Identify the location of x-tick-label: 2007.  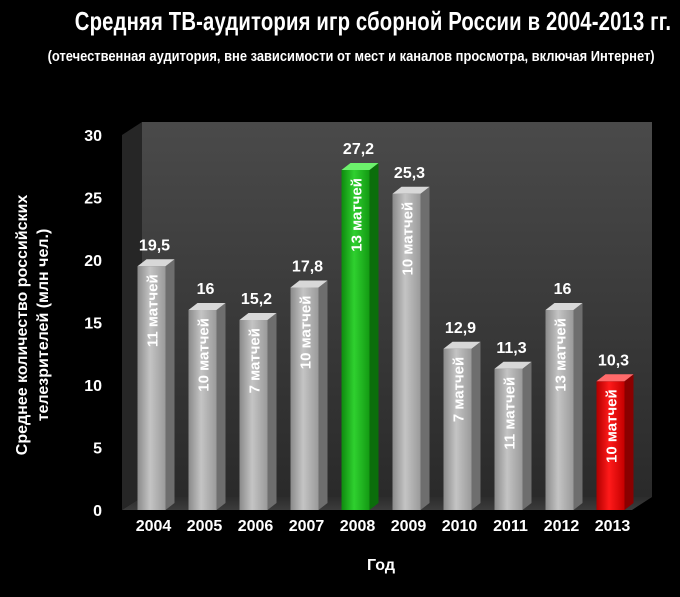
(307, 526).